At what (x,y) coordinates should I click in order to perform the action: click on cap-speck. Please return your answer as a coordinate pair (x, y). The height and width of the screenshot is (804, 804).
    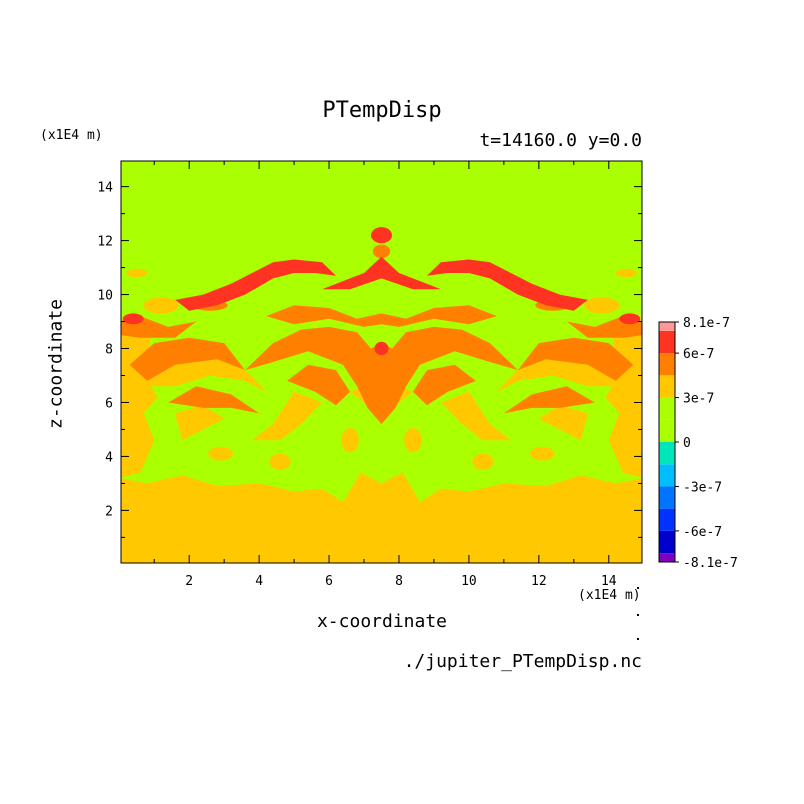
    Looking at the image, I should click on (381, 251).